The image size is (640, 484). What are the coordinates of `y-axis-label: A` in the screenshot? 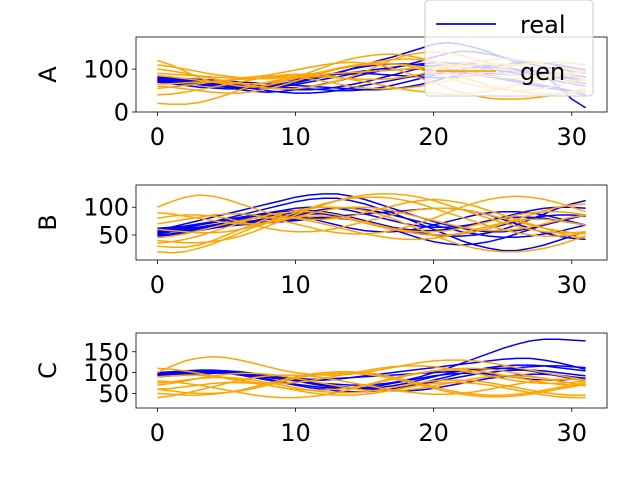 It's located at (48, 74).